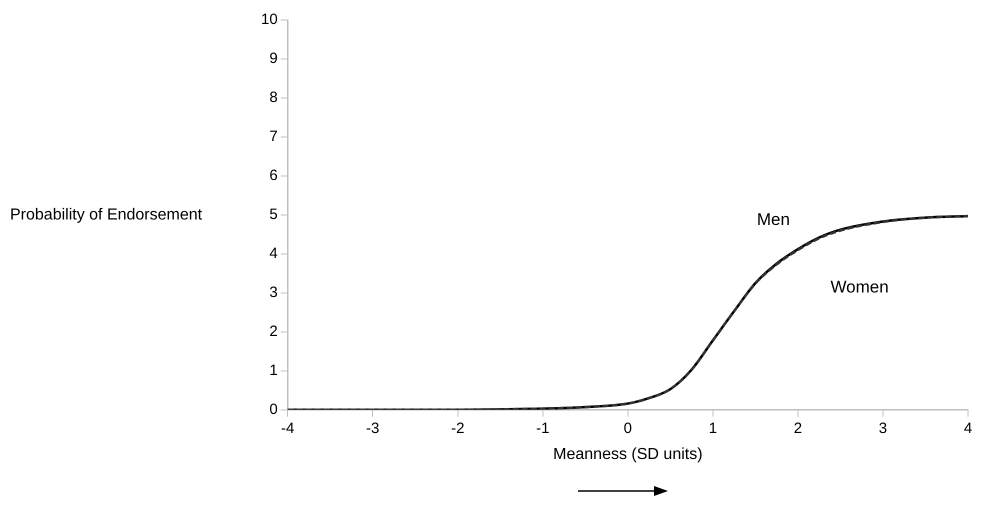  Describe the element at coordinates (773, 220) in the screenshot. I see `series-label: Men` at that location.